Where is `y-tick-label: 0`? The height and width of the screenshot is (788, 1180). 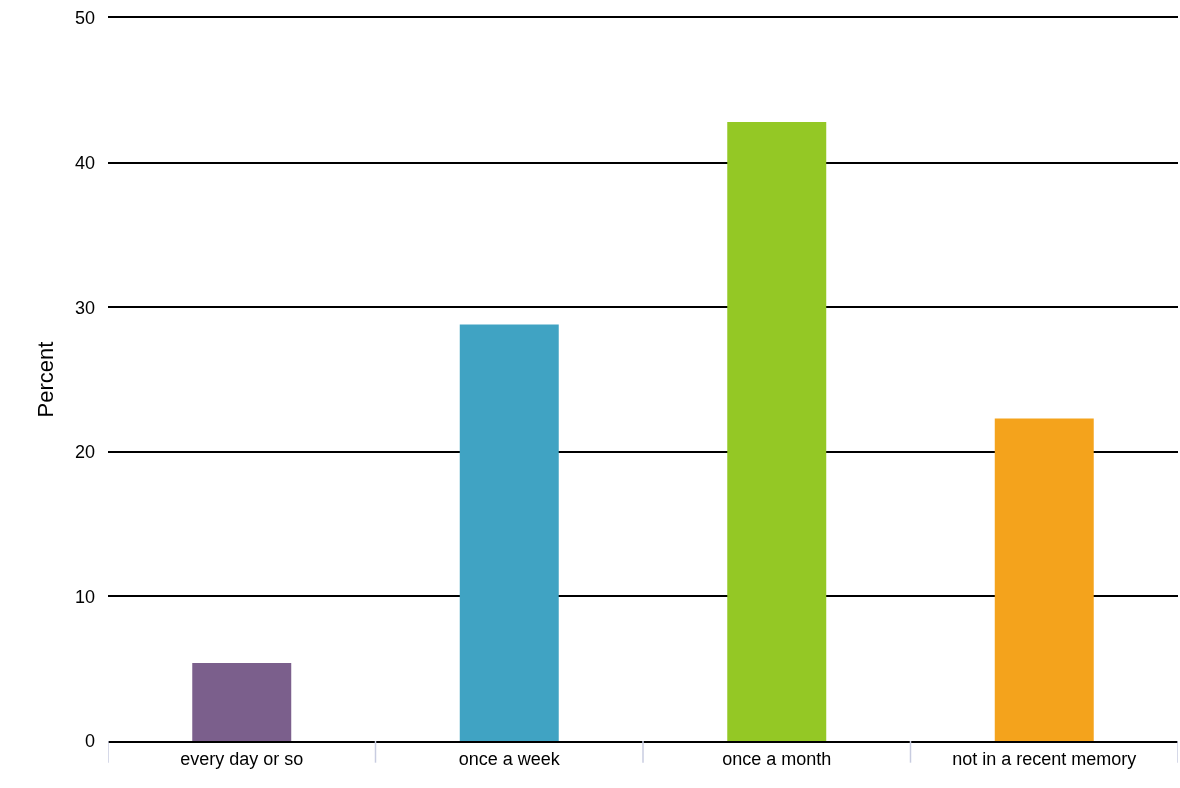
y-tick-label: 0 is located at coordinates (89, 741).